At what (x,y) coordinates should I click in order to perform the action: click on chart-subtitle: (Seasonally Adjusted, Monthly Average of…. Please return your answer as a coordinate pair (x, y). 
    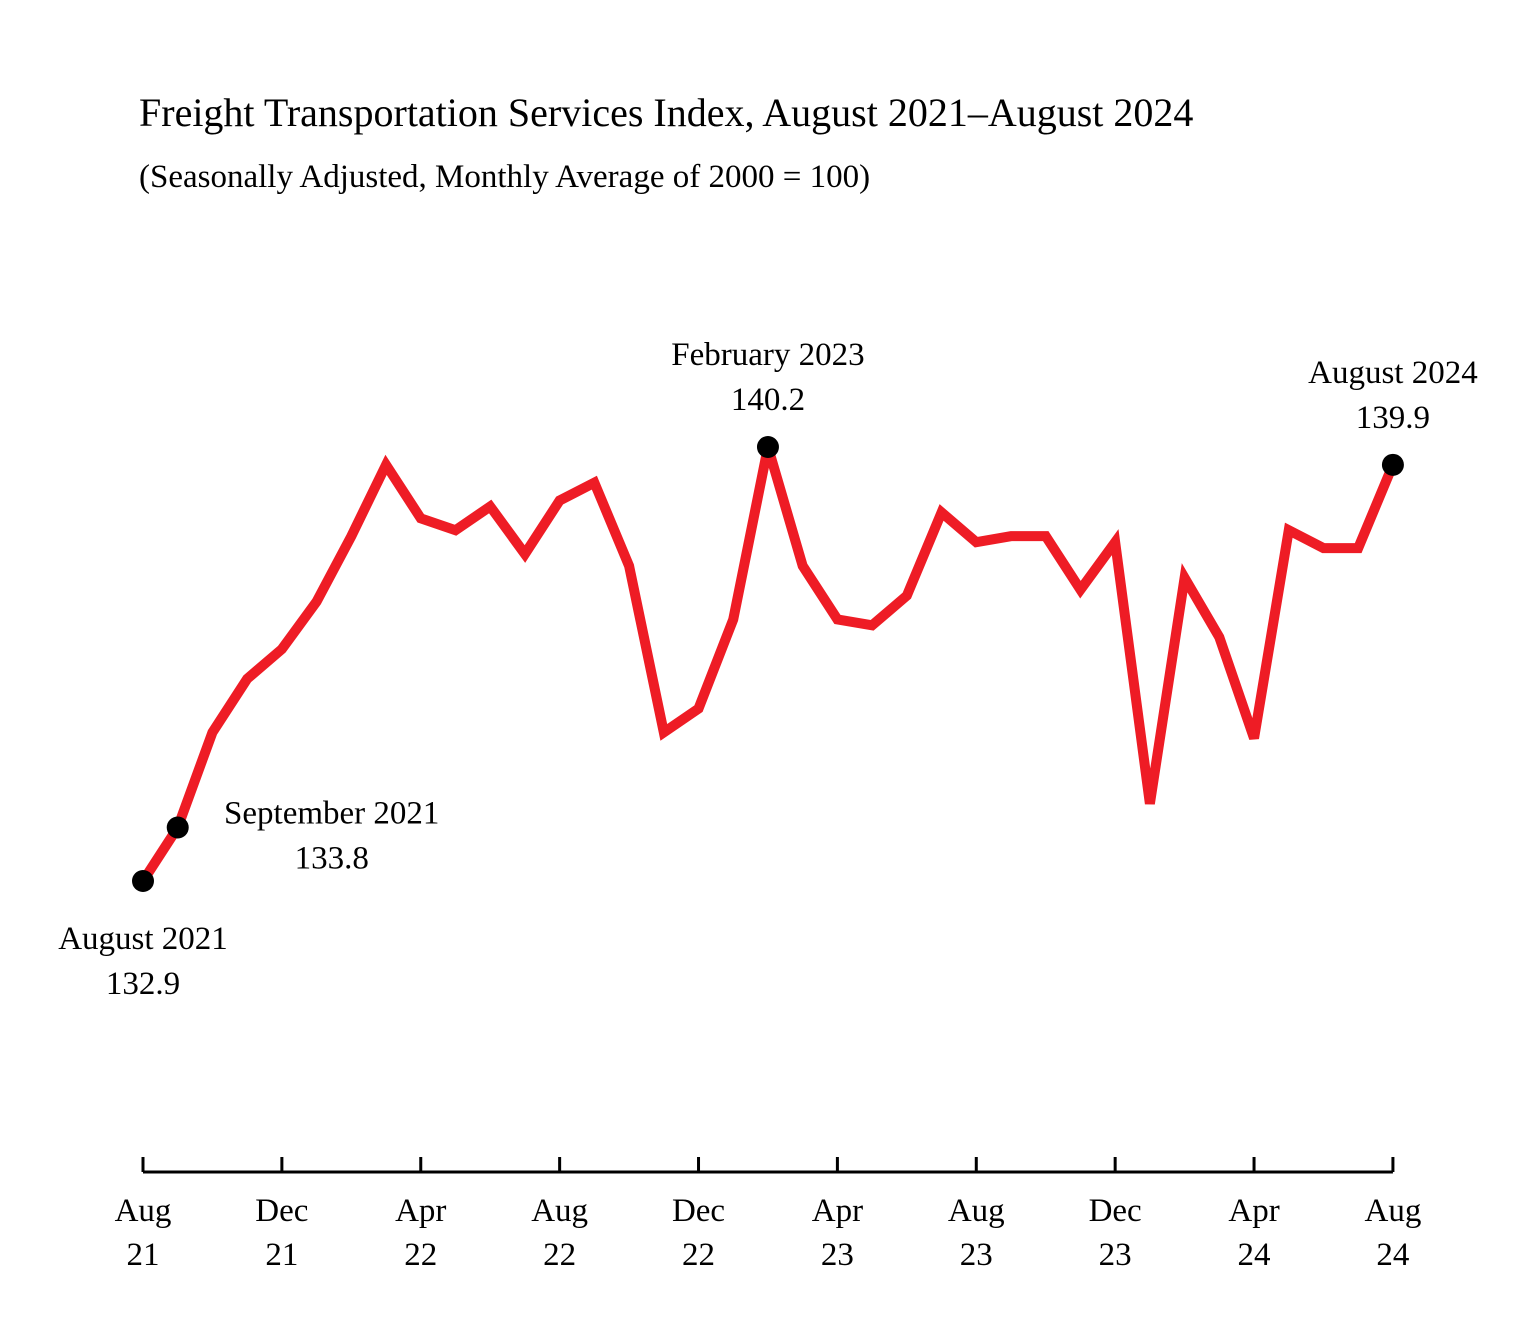
    Looking at the image, I should click on (504, 177).